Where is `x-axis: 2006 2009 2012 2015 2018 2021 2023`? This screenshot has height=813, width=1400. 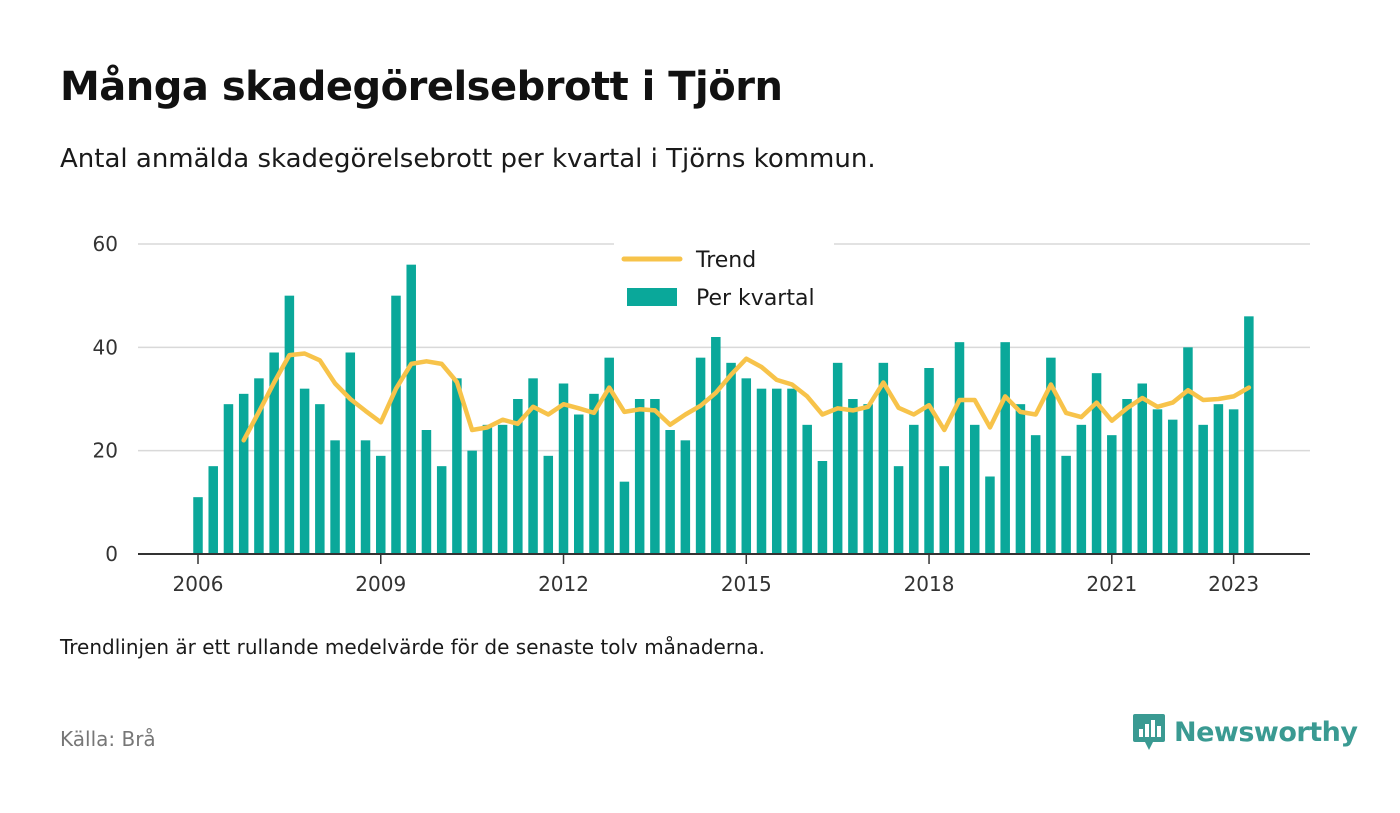
x-axis: 2006 2009 2012 2015 2018 2021 2023 is located at coordinates (724, 574).